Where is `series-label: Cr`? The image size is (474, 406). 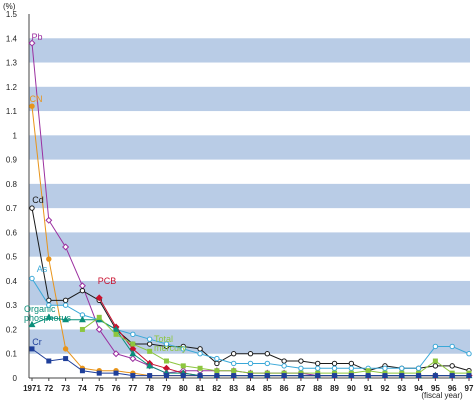
series-label: Cr is located at coordinates (37, 342).